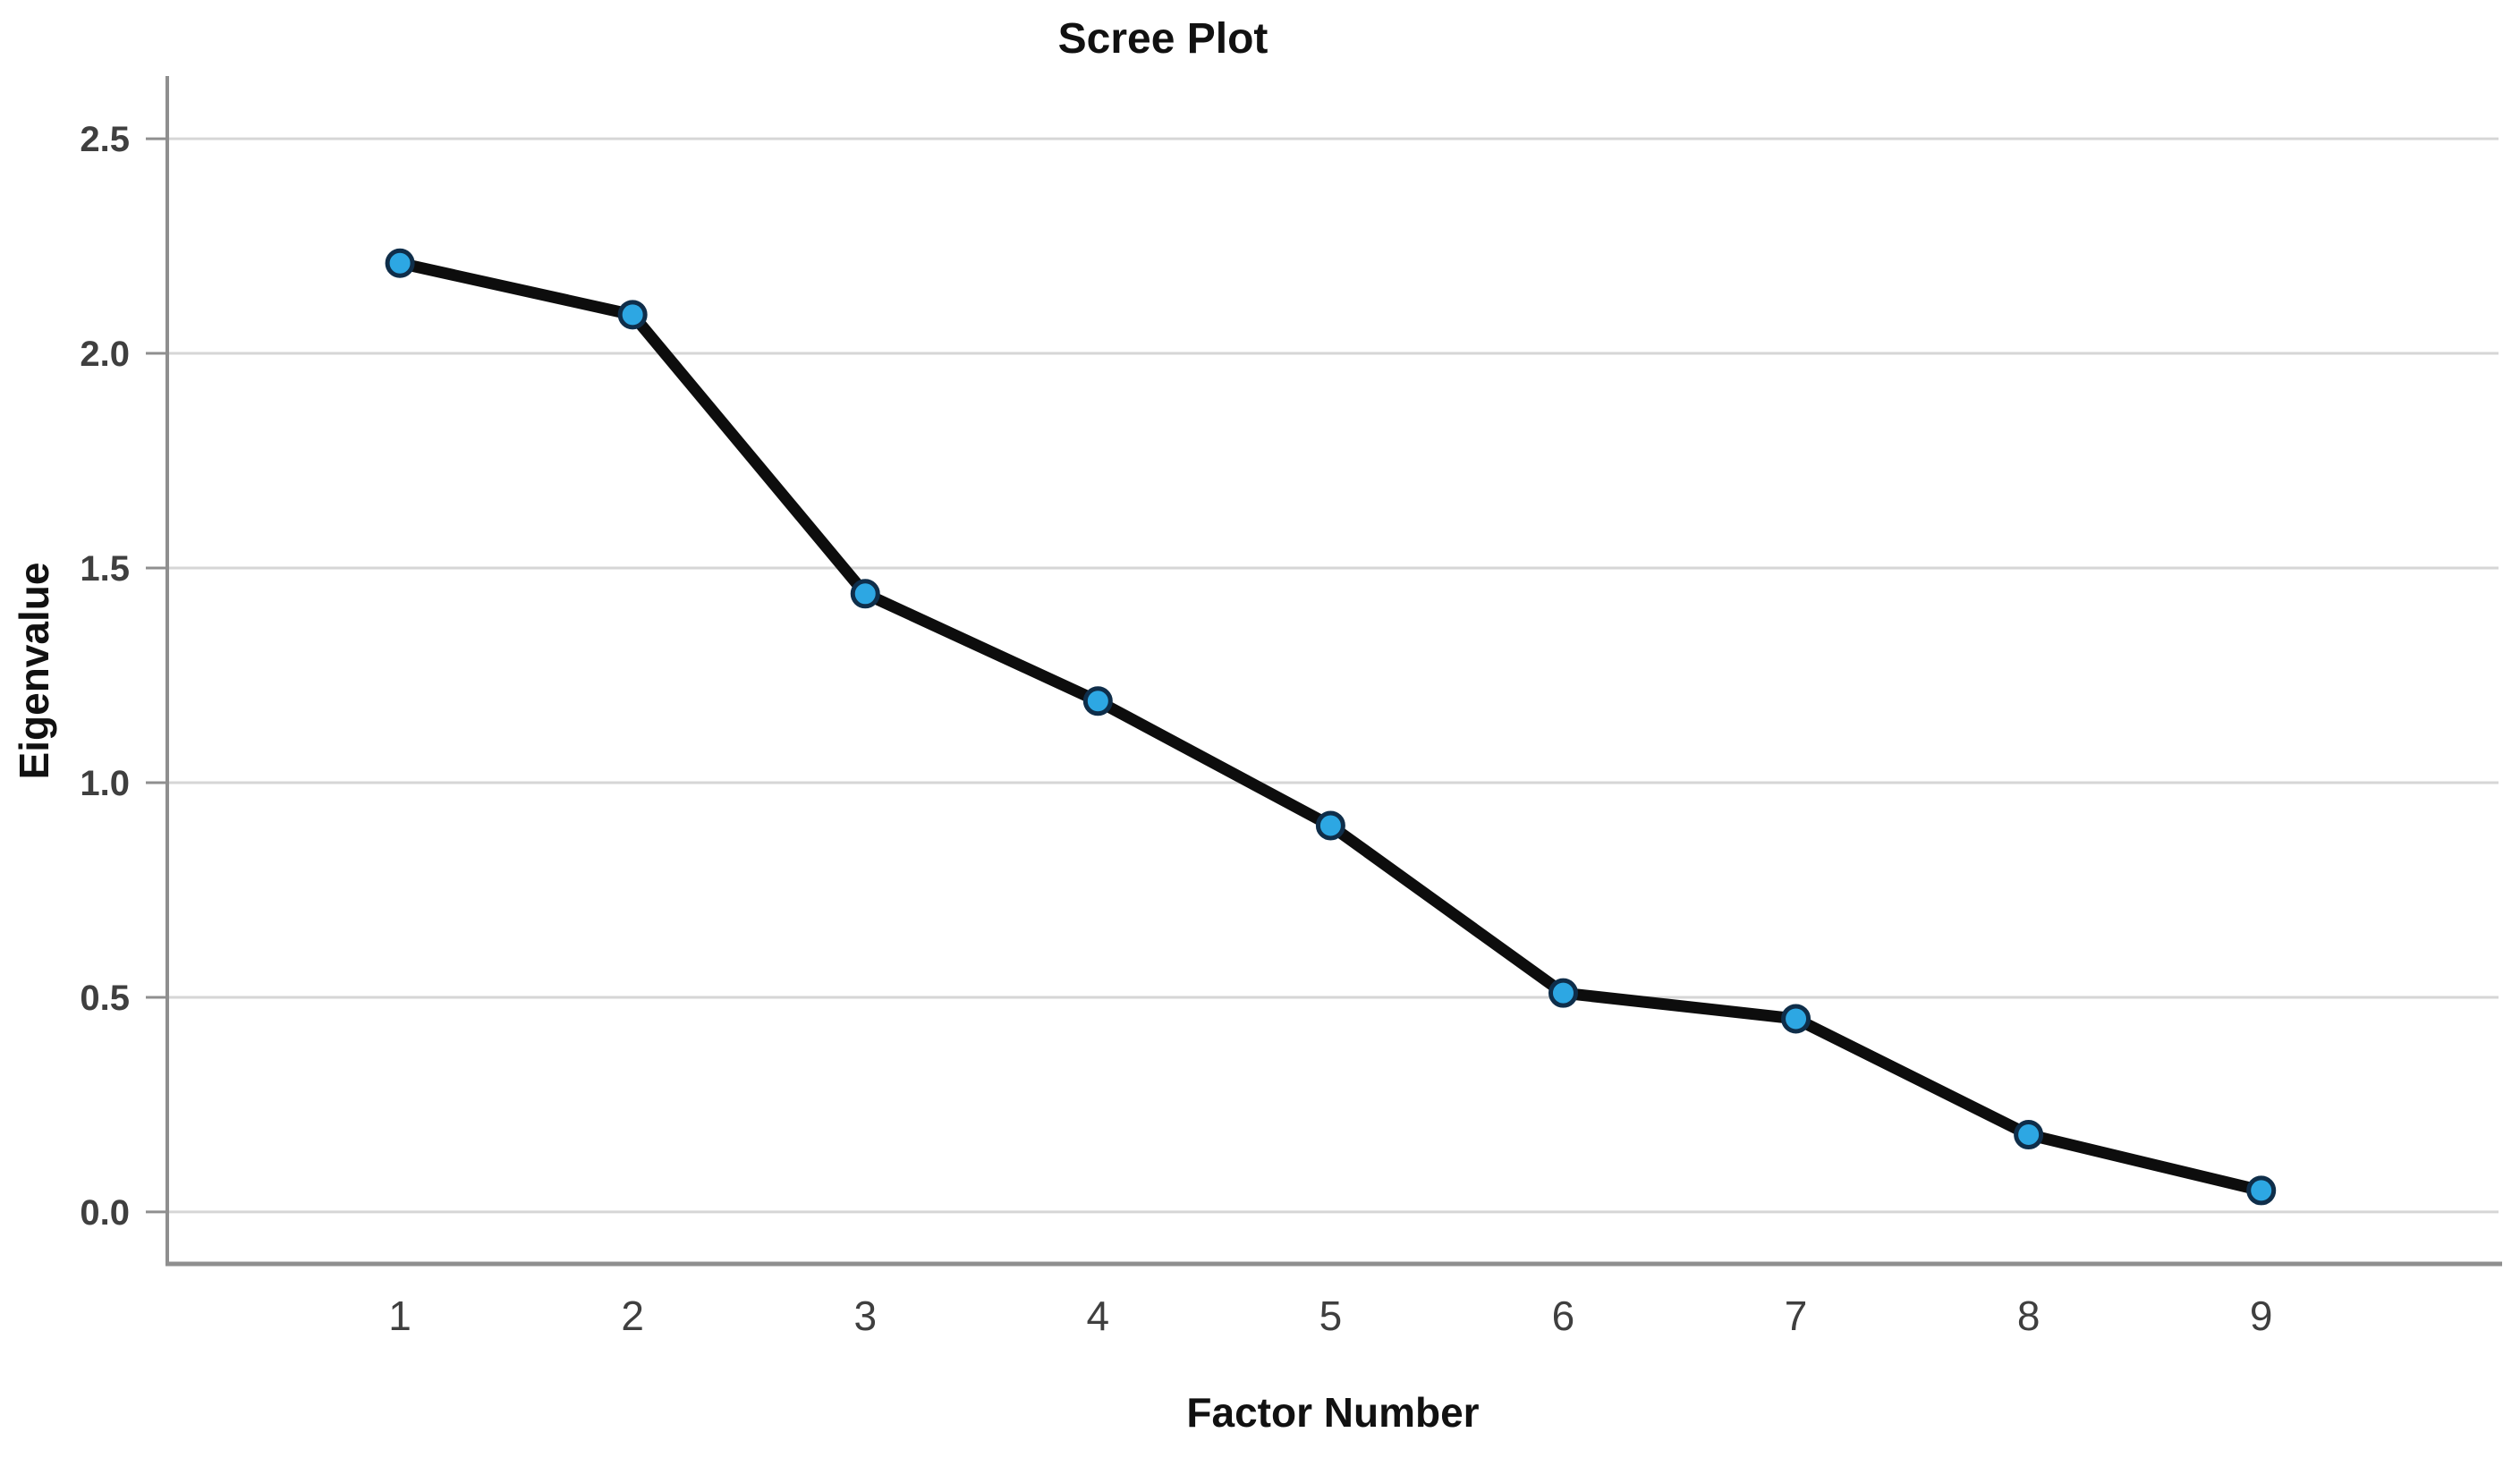 The height and width of the screenshot is (1458, 2520). What do you see at coordinates (1796, 1316) in the screenshot?
I see `x-tick-label: 7` at bounding box center [1796, 1316].